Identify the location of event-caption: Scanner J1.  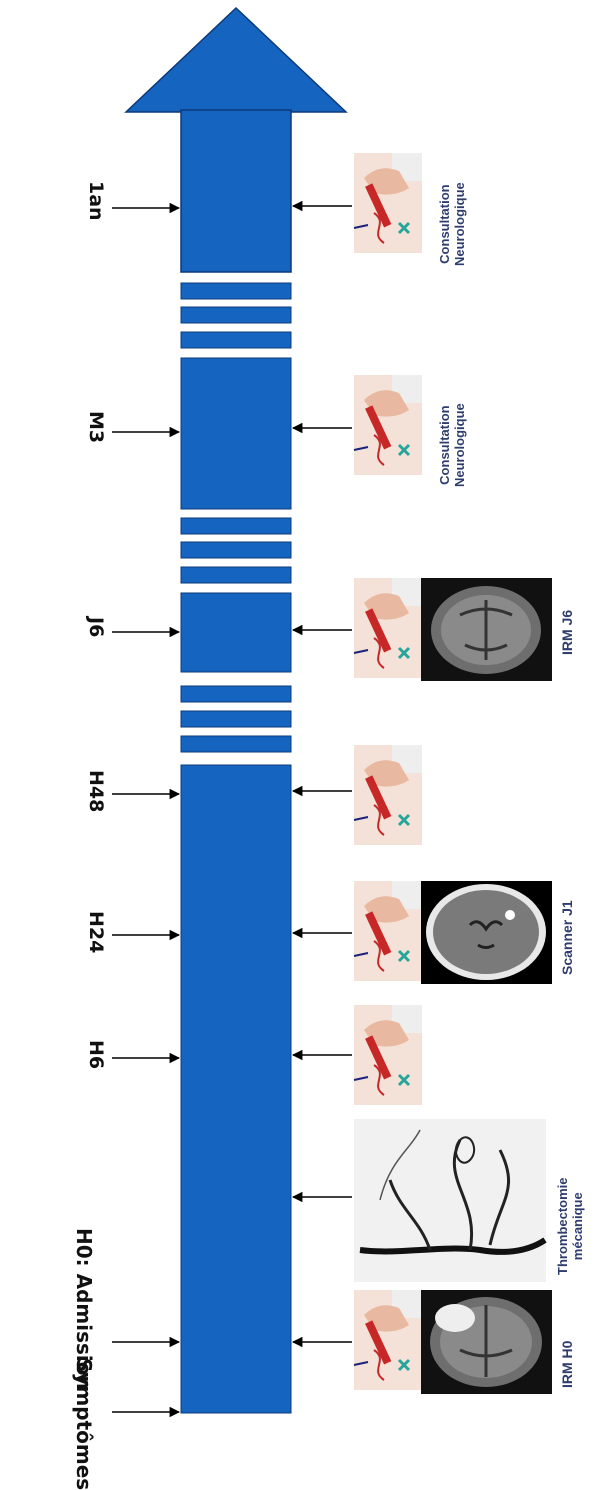
(567, 937).